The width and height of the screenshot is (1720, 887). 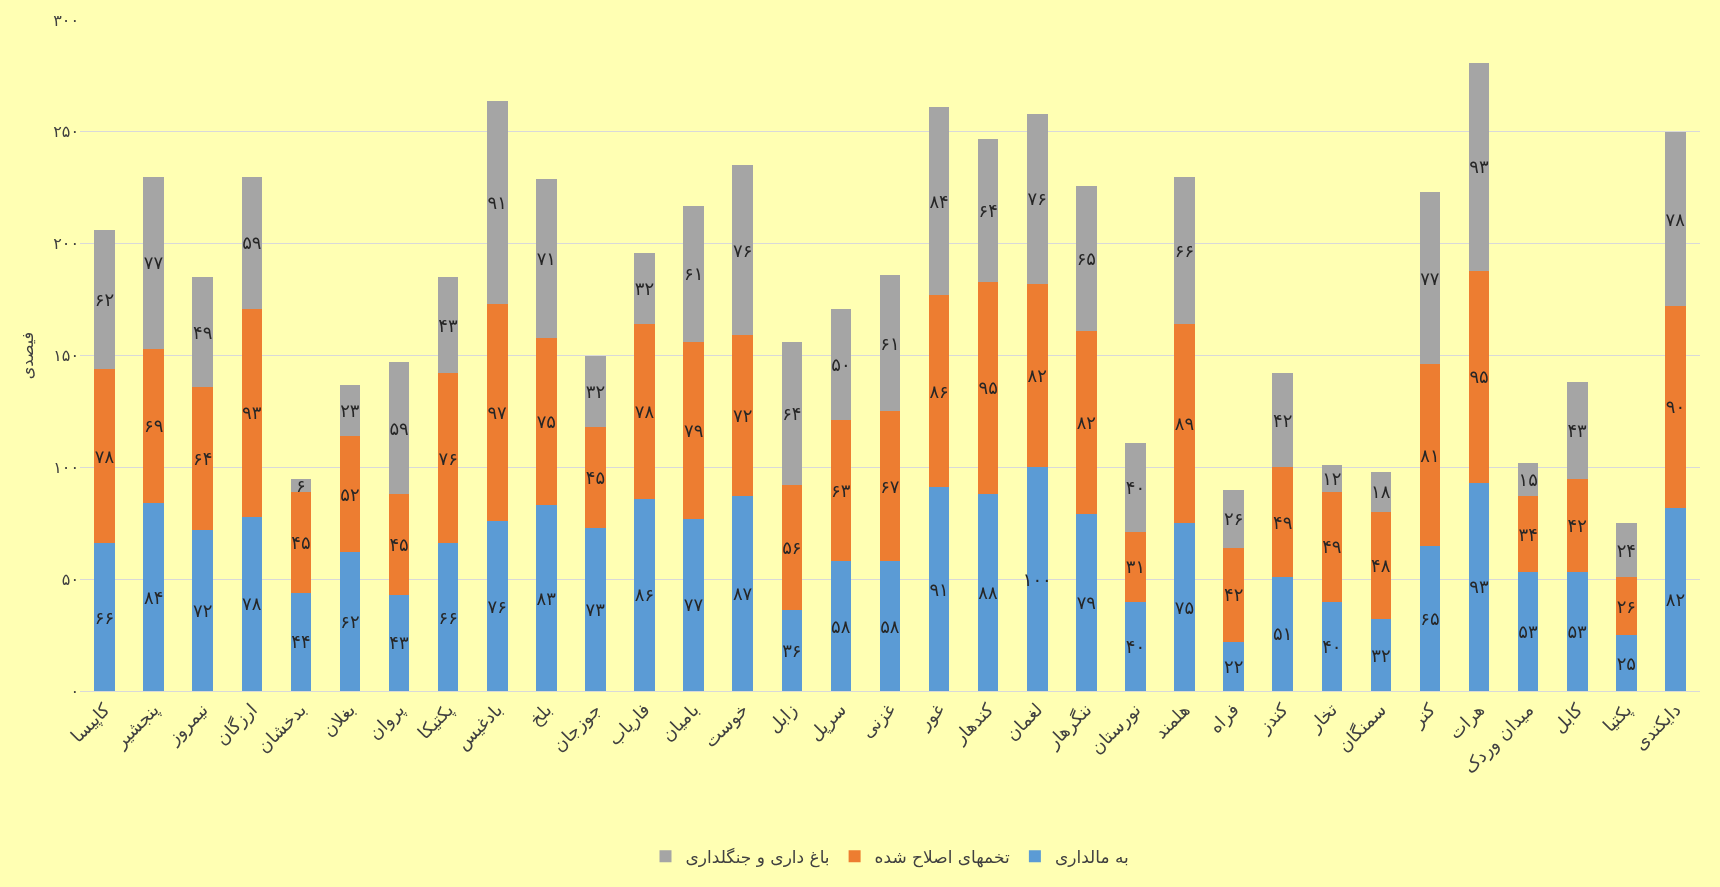 I want to click on x-tick-label: پکتیا, so click(x=1617, y=717).